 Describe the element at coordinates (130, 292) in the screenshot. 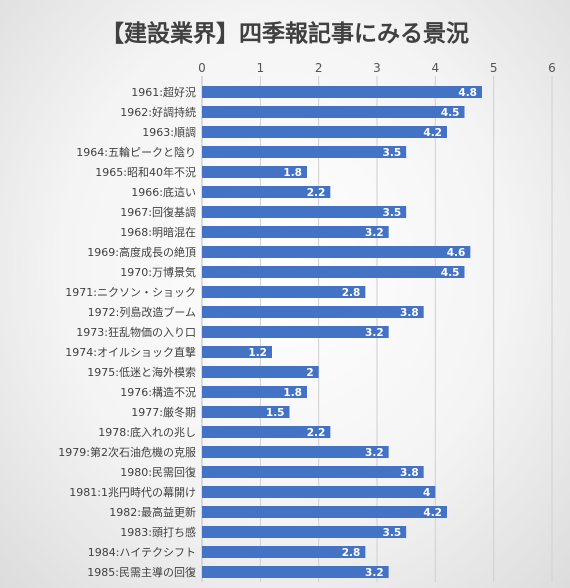

I see `category-label: 1971:ニクソン・ショック` at that location.